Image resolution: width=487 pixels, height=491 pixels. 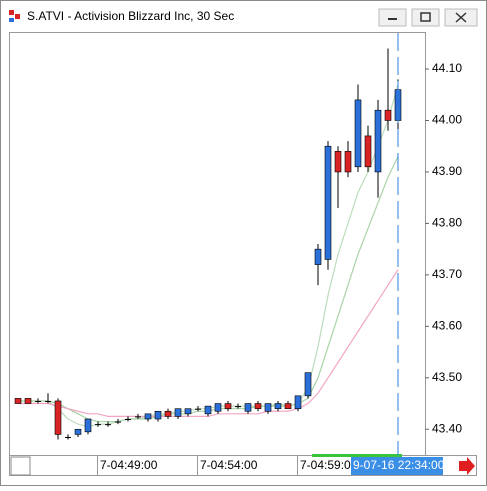 I want to click on y-tick-label: 44.10, so click(x=447, y=68).